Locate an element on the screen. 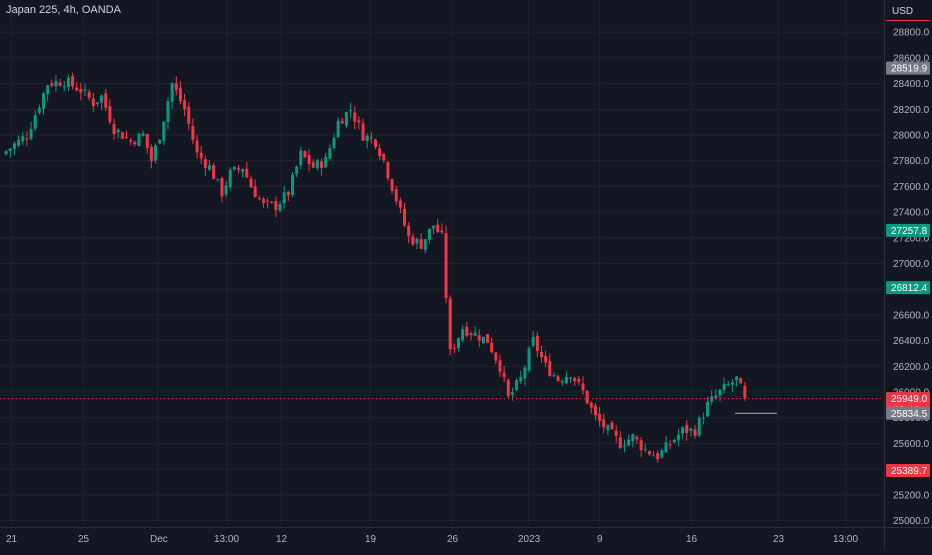 This screenshot has height=555, width=932. currency-label: USD is located at coordinates (908, 11).